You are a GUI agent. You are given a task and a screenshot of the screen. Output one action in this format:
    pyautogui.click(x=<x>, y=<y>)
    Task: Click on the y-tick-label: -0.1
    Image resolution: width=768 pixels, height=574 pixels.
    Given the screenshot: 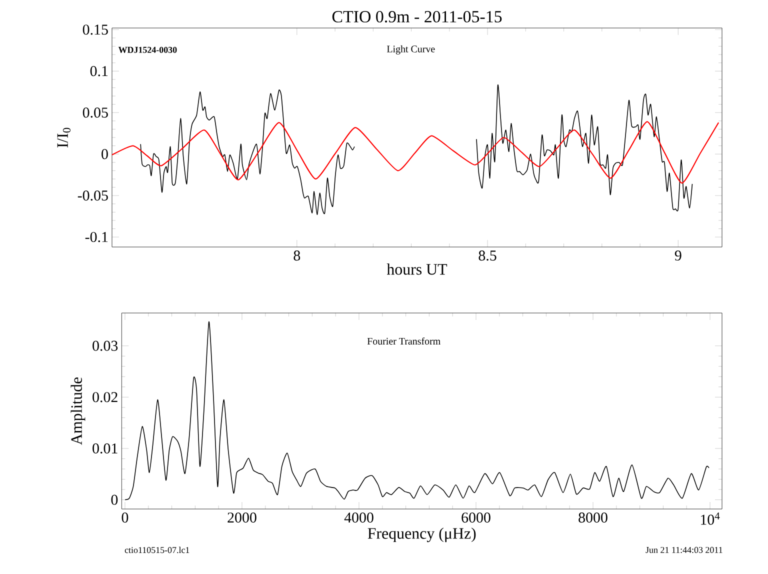 What is the action you would take?
    pyautogui.click(x=96, y=237)
    